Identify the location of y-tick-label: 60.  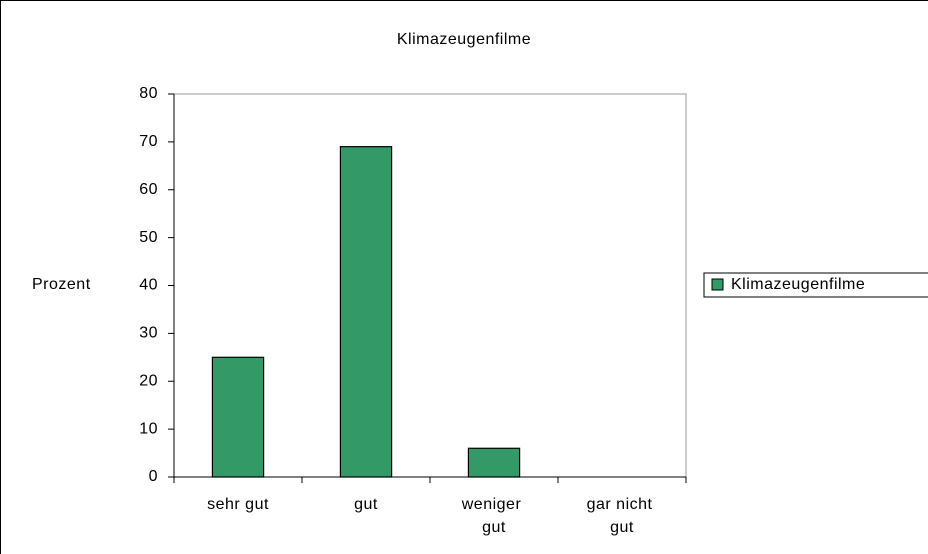
(148, 189).